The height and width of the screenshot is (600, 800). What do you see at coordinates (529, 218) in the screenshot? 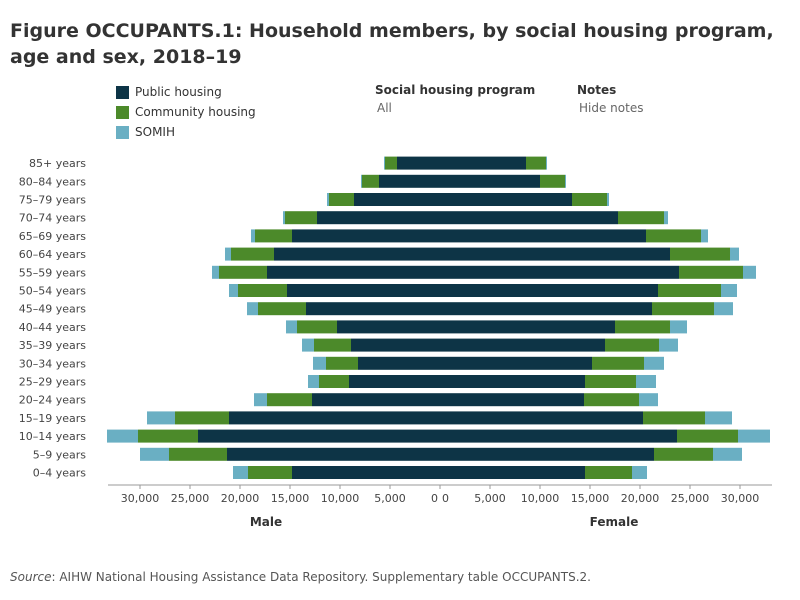
I see `bar-female-public-housing-70-74-years` at bounding box center [529, 218].